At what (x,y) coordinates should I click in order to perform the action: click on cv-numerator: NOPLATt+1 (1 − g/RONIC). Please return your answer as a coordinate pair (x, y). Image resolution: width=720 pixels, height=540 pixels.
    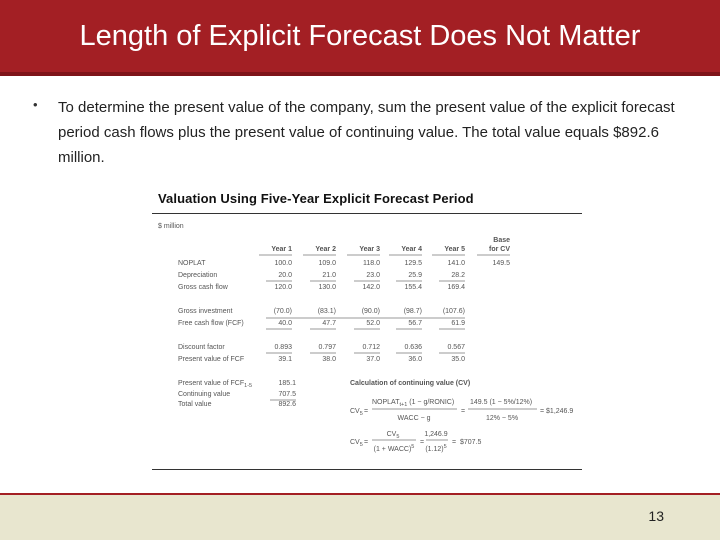
    Looking at the image, I should click on (413, 403).